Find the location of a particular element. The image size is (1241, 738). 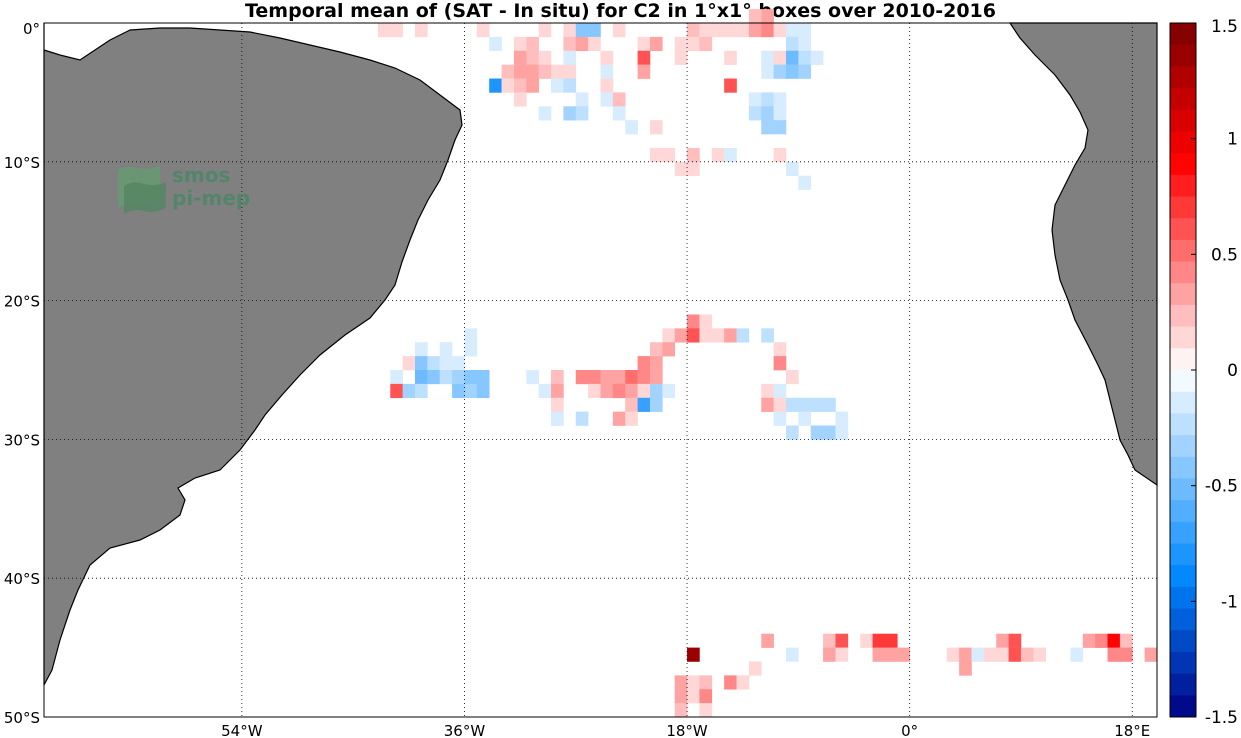

smos-pi-mep-logo: smos pi-mep is located at coordinates (184, 188).